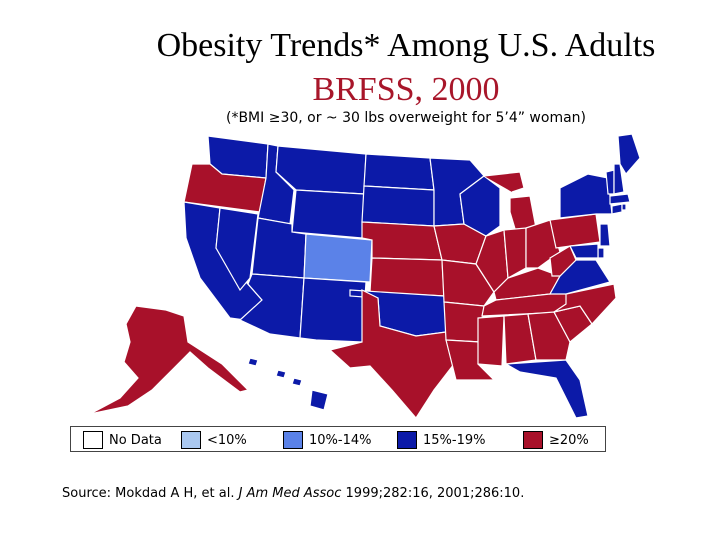  I want to click on state-NC, so click(585, 304).